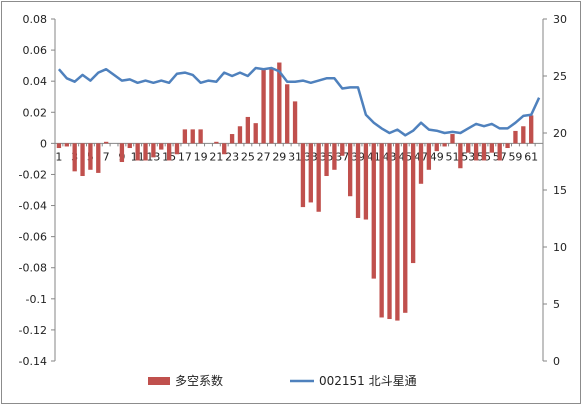 The height and width of the screenshot is (407, 584). I want to click on legend-bar-label: 多空系数, so click(199, 380).